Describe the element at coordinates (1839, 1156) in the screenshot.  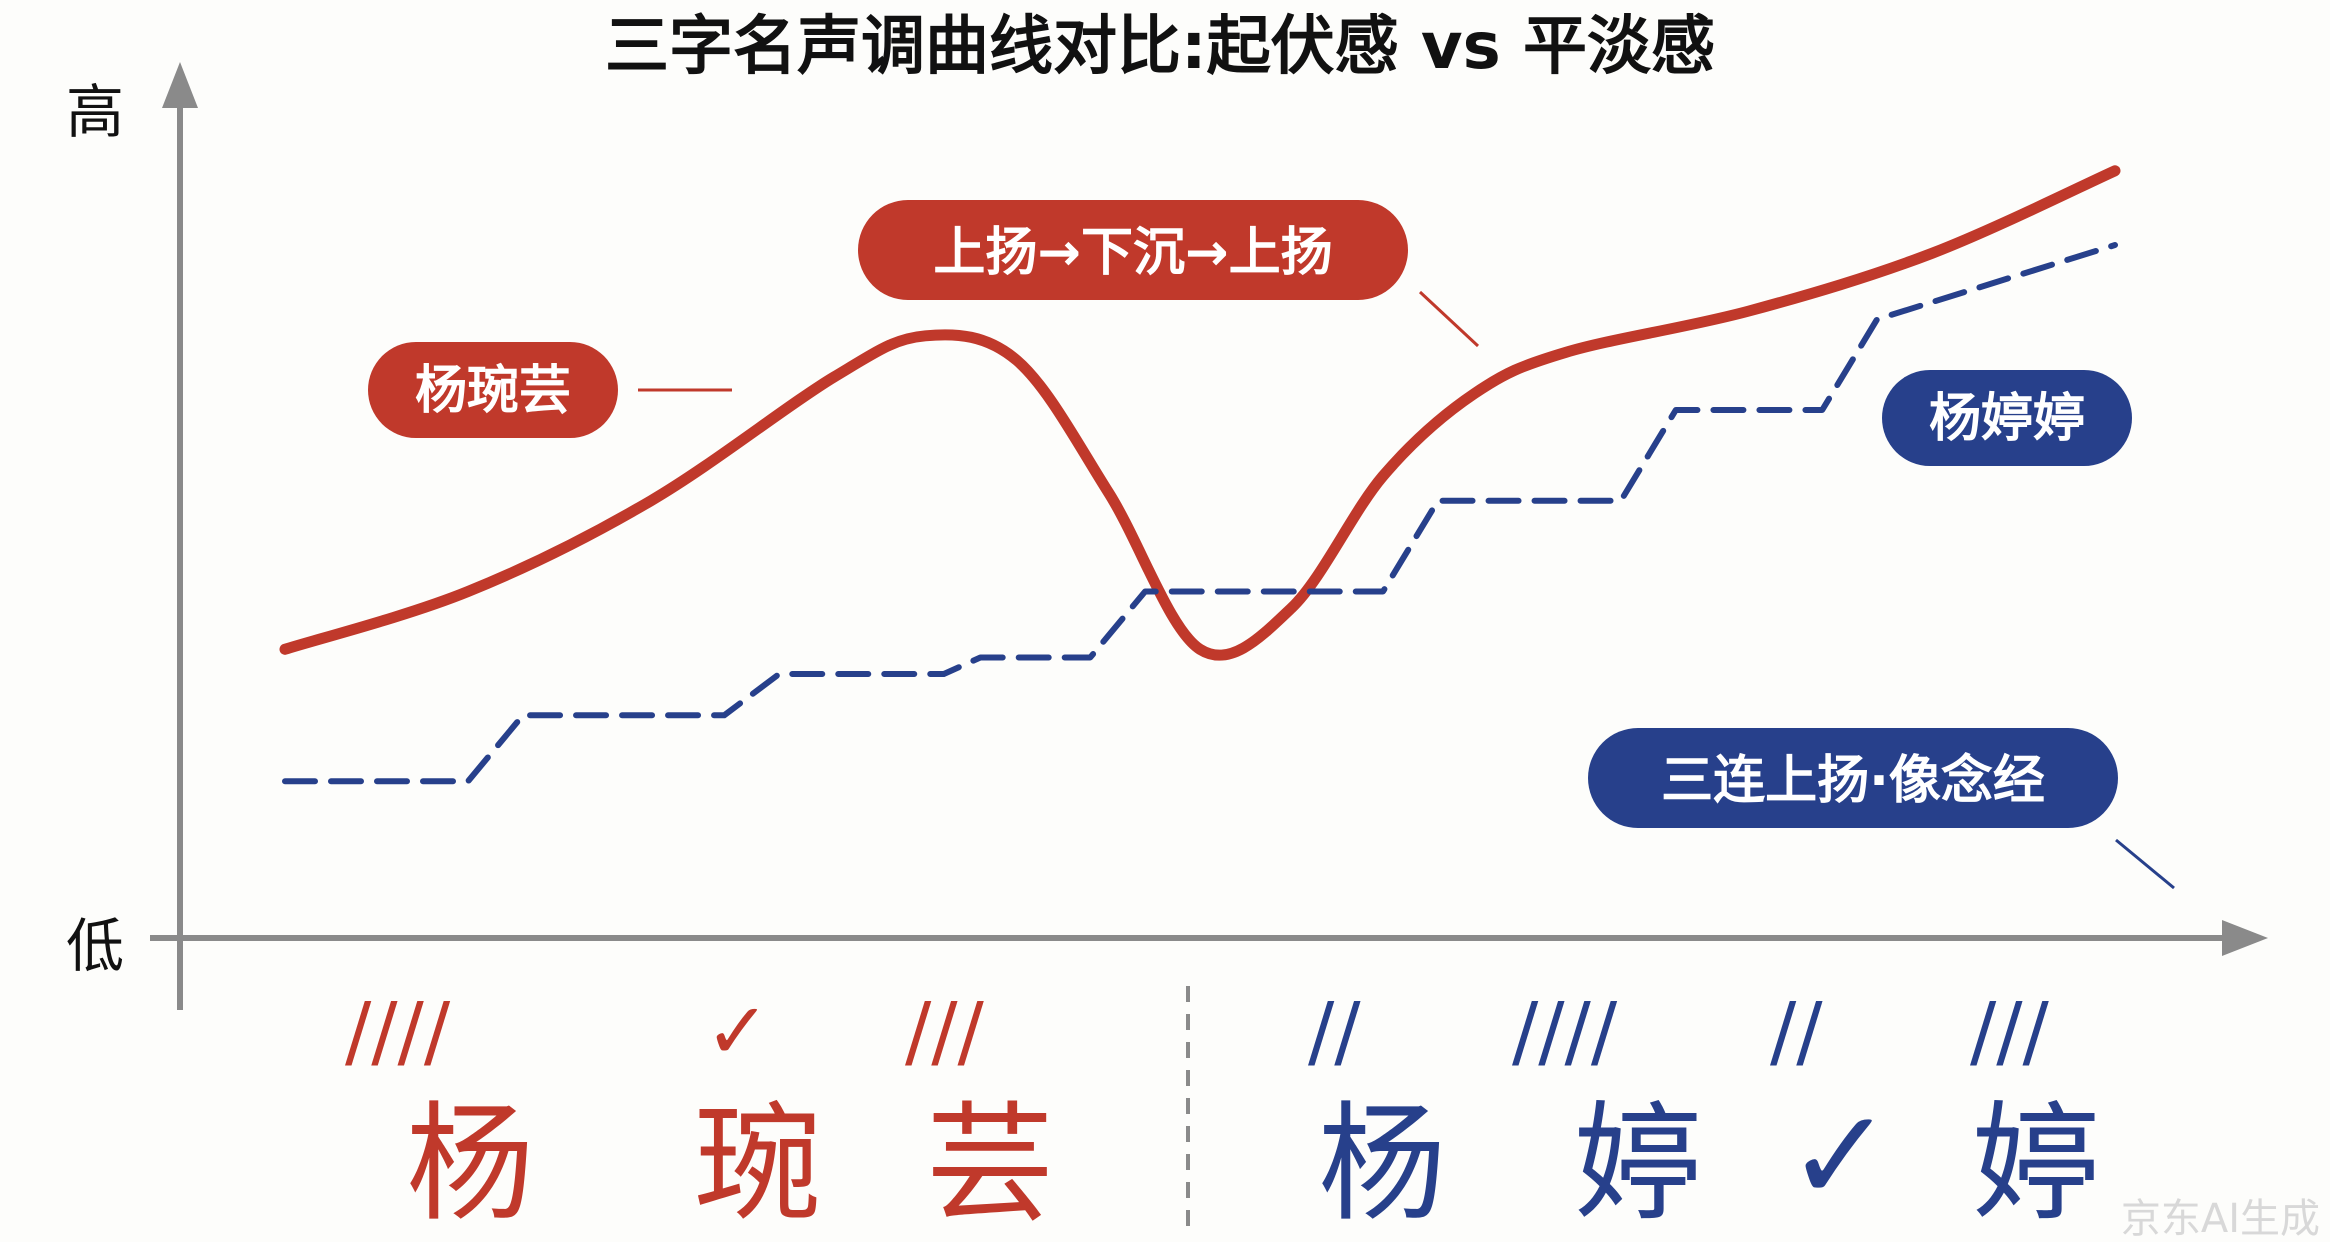
I see `name-blue-char-3: ✓` at that location.